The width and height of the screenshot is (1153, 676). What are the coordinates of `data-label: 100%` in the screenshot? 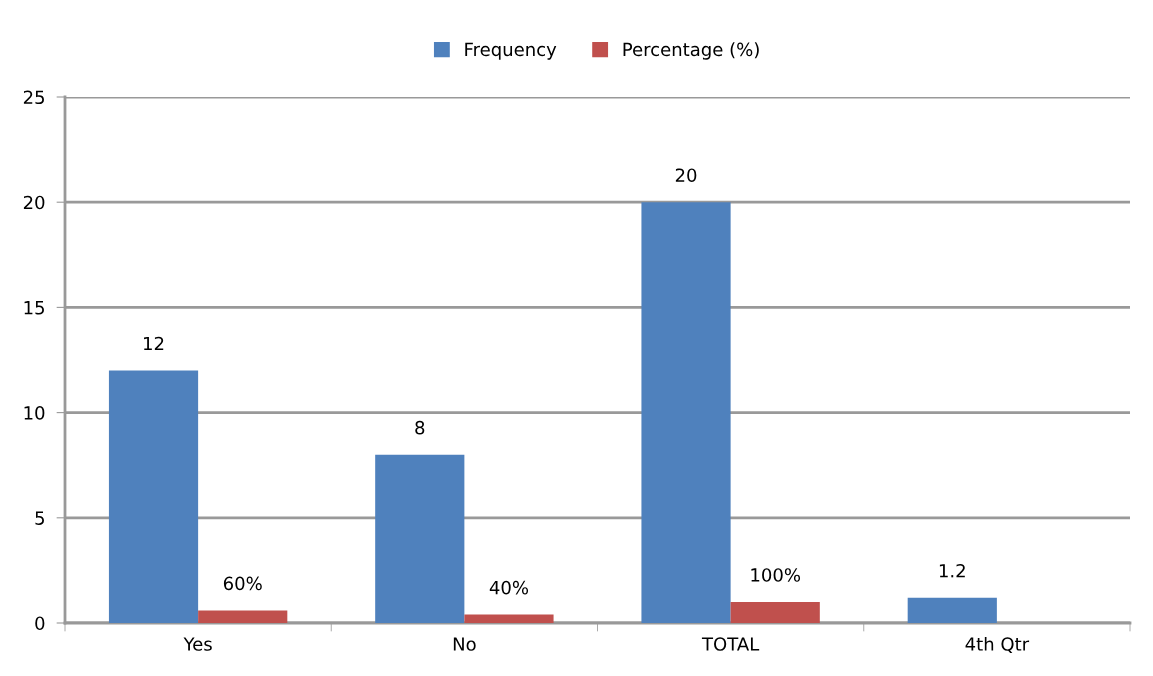 It's located at (776, 575).